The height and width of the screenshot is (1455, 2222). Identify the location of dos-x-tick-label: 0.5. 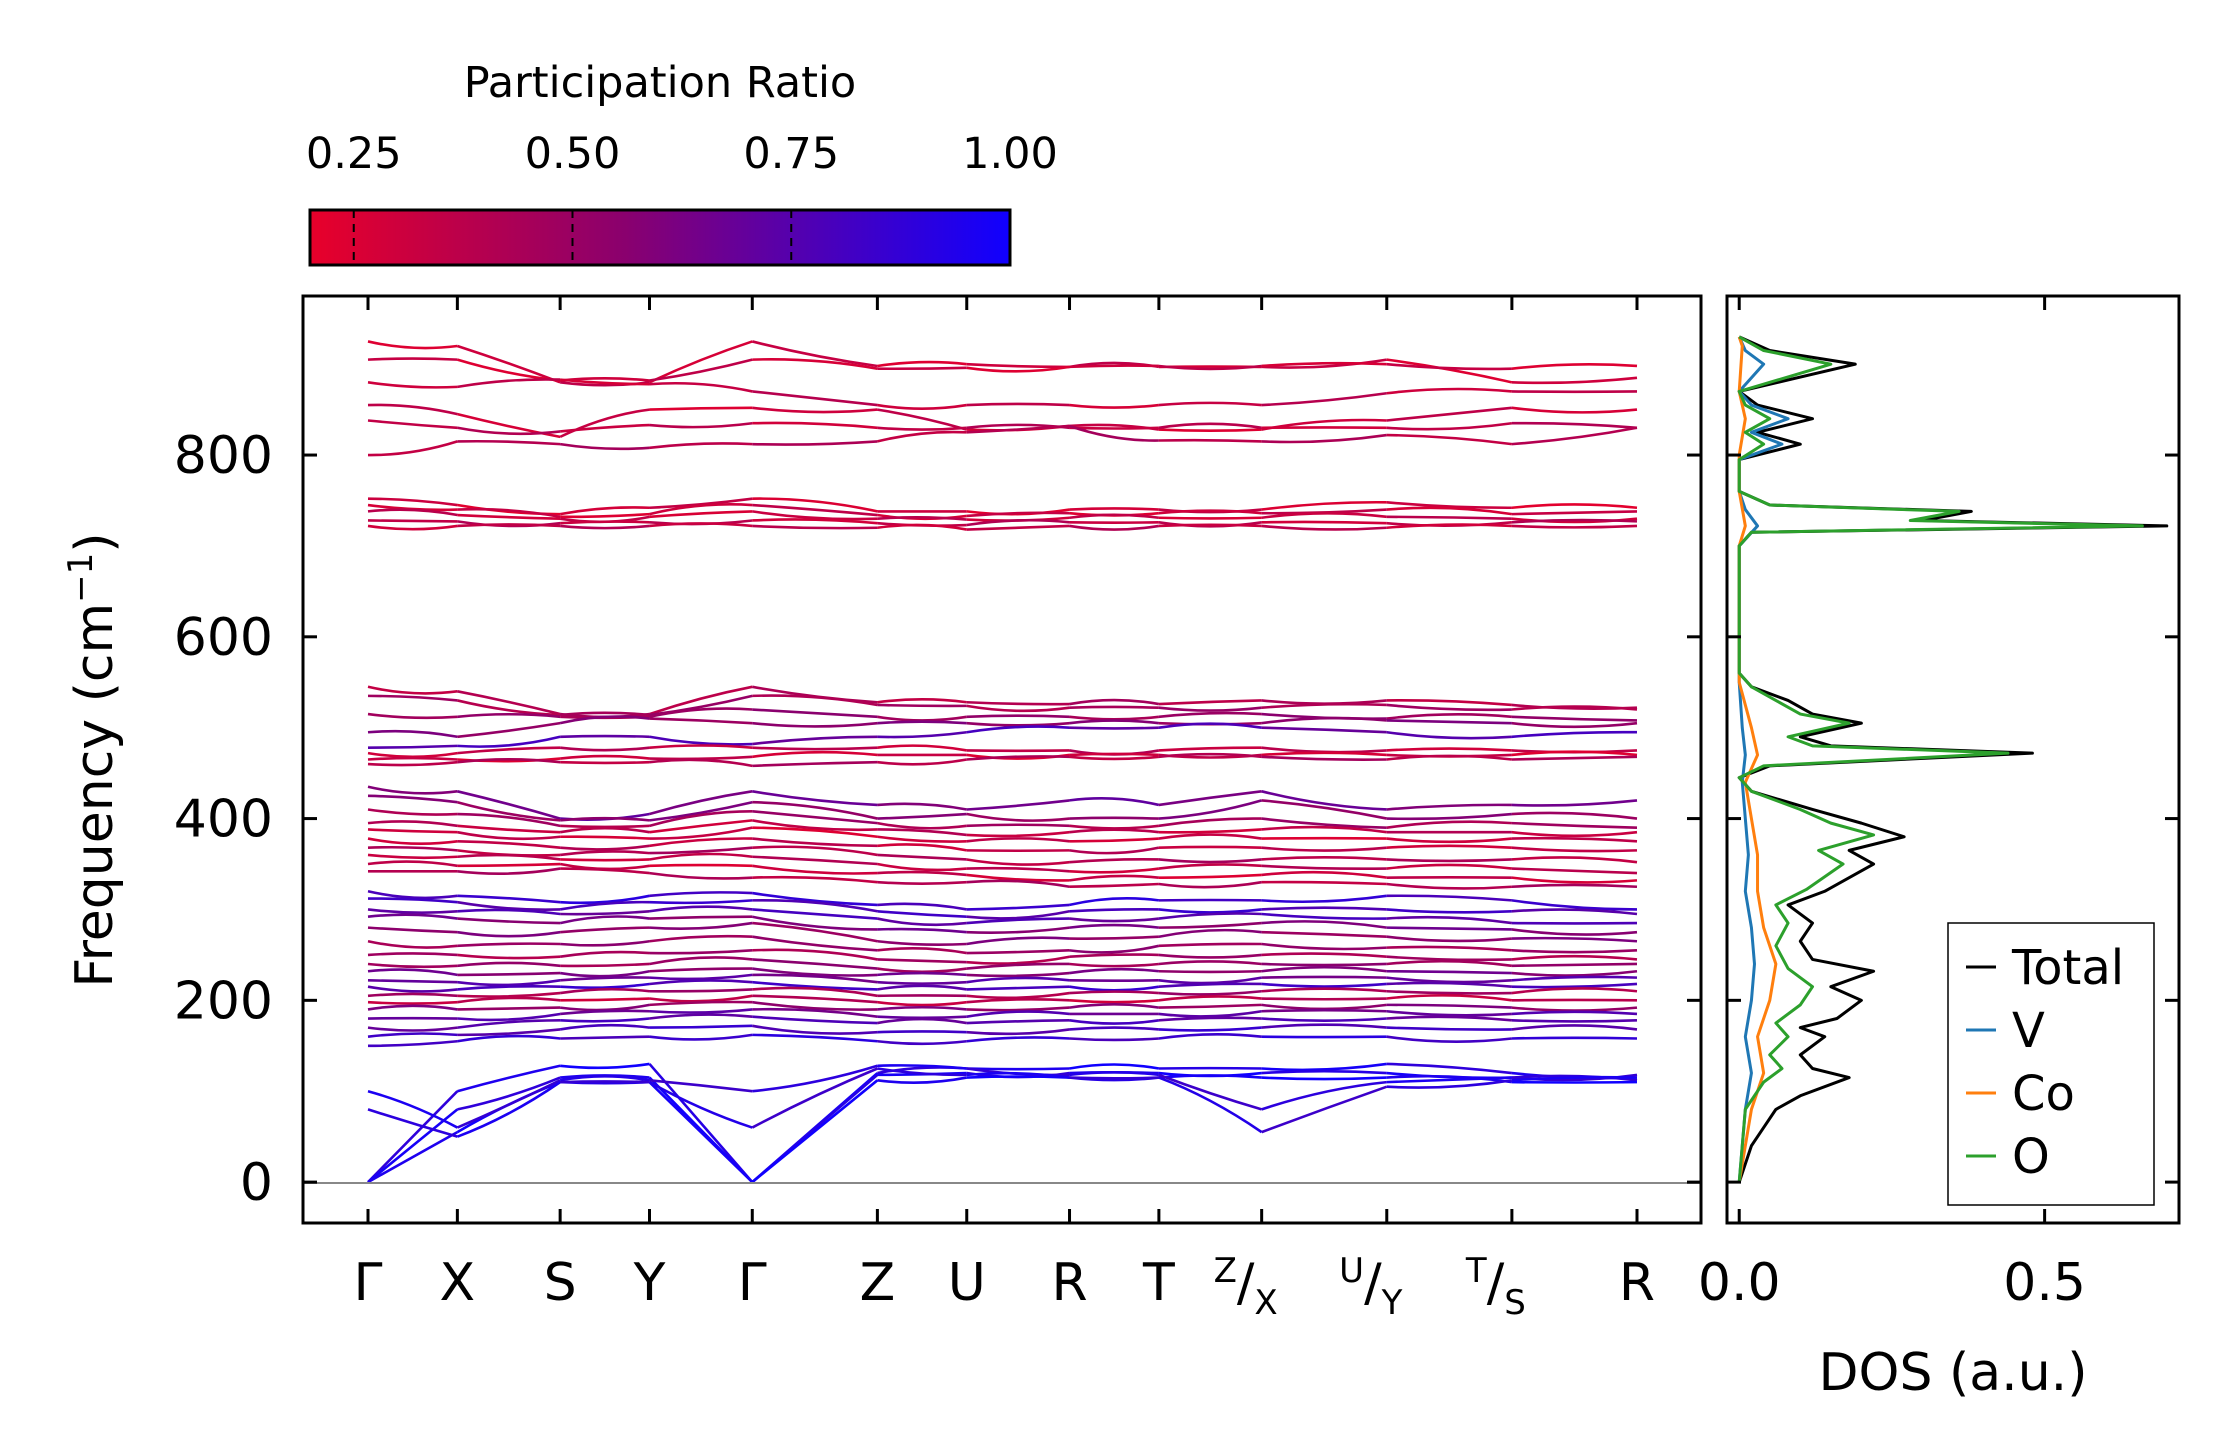
(2044, 1283).